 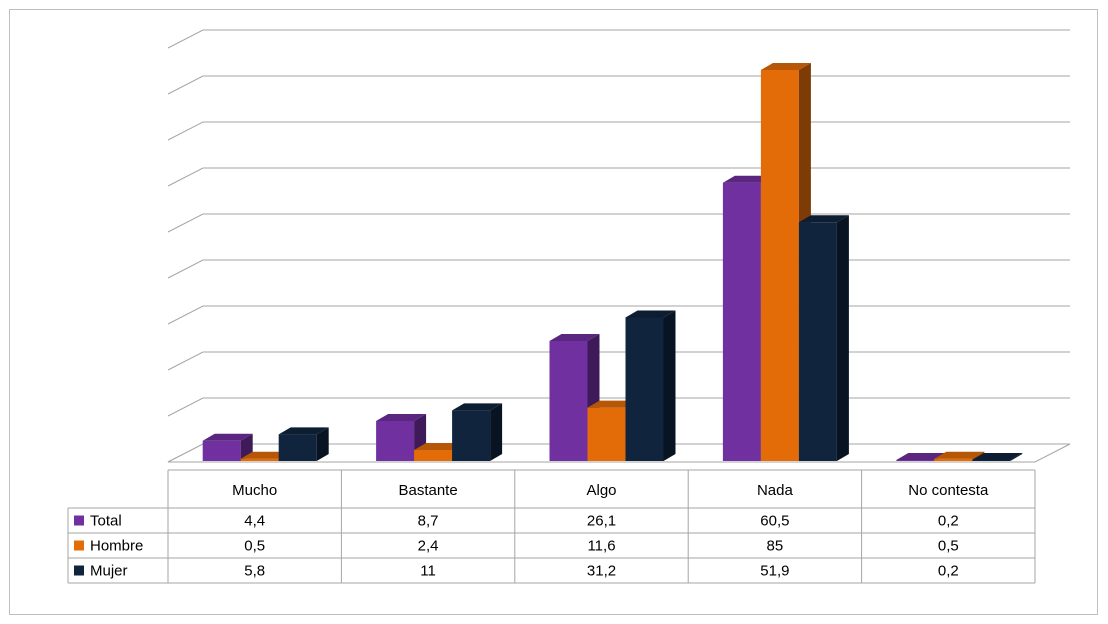 What do you see at coordinates (106, 521) in the screenshot?
I see `legend-label-total: Total` at bounding box center [106, 521].